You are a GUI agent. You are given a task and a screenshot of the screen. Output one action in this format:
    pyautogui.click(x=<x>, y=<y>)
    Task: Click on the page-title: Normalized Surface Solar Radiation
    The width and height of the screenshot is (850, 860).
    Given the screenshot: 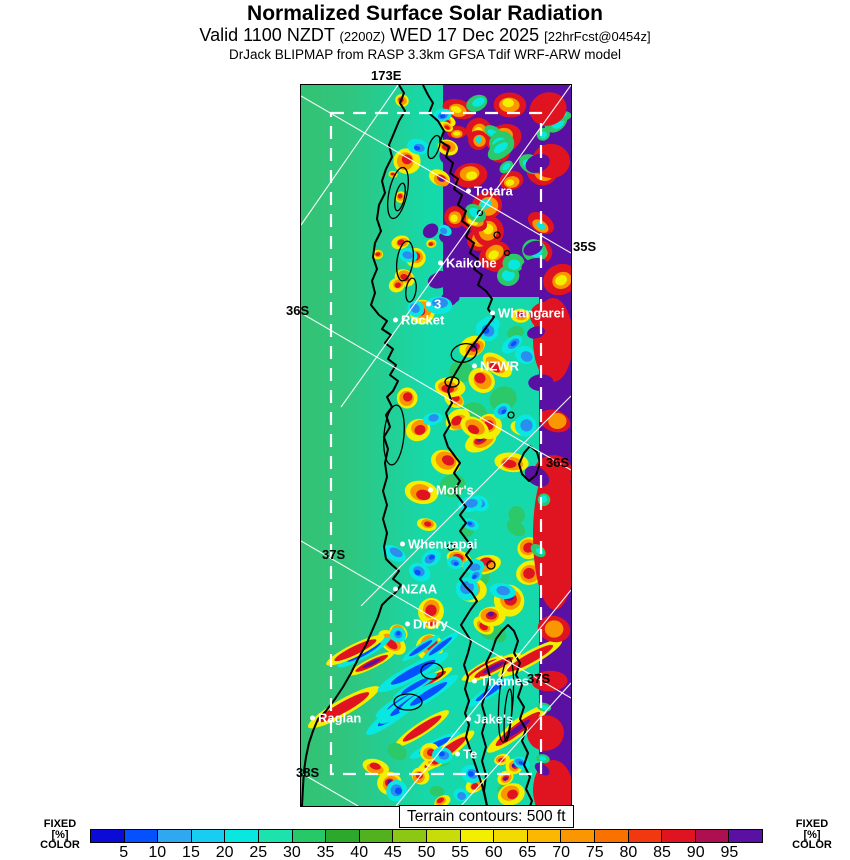 What is the action you would take?
    pyautogui.click(x=425, y=13)
    